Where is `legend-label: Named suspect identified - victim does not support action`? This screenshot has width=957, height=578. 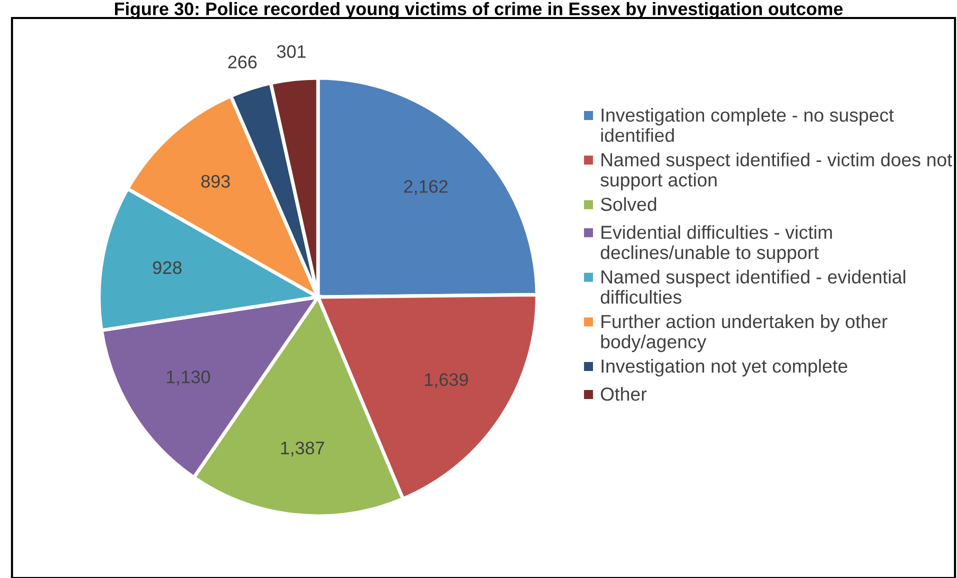
legend-label: Named suspect identified - victim does not support action is located at coordinates (776, 171).